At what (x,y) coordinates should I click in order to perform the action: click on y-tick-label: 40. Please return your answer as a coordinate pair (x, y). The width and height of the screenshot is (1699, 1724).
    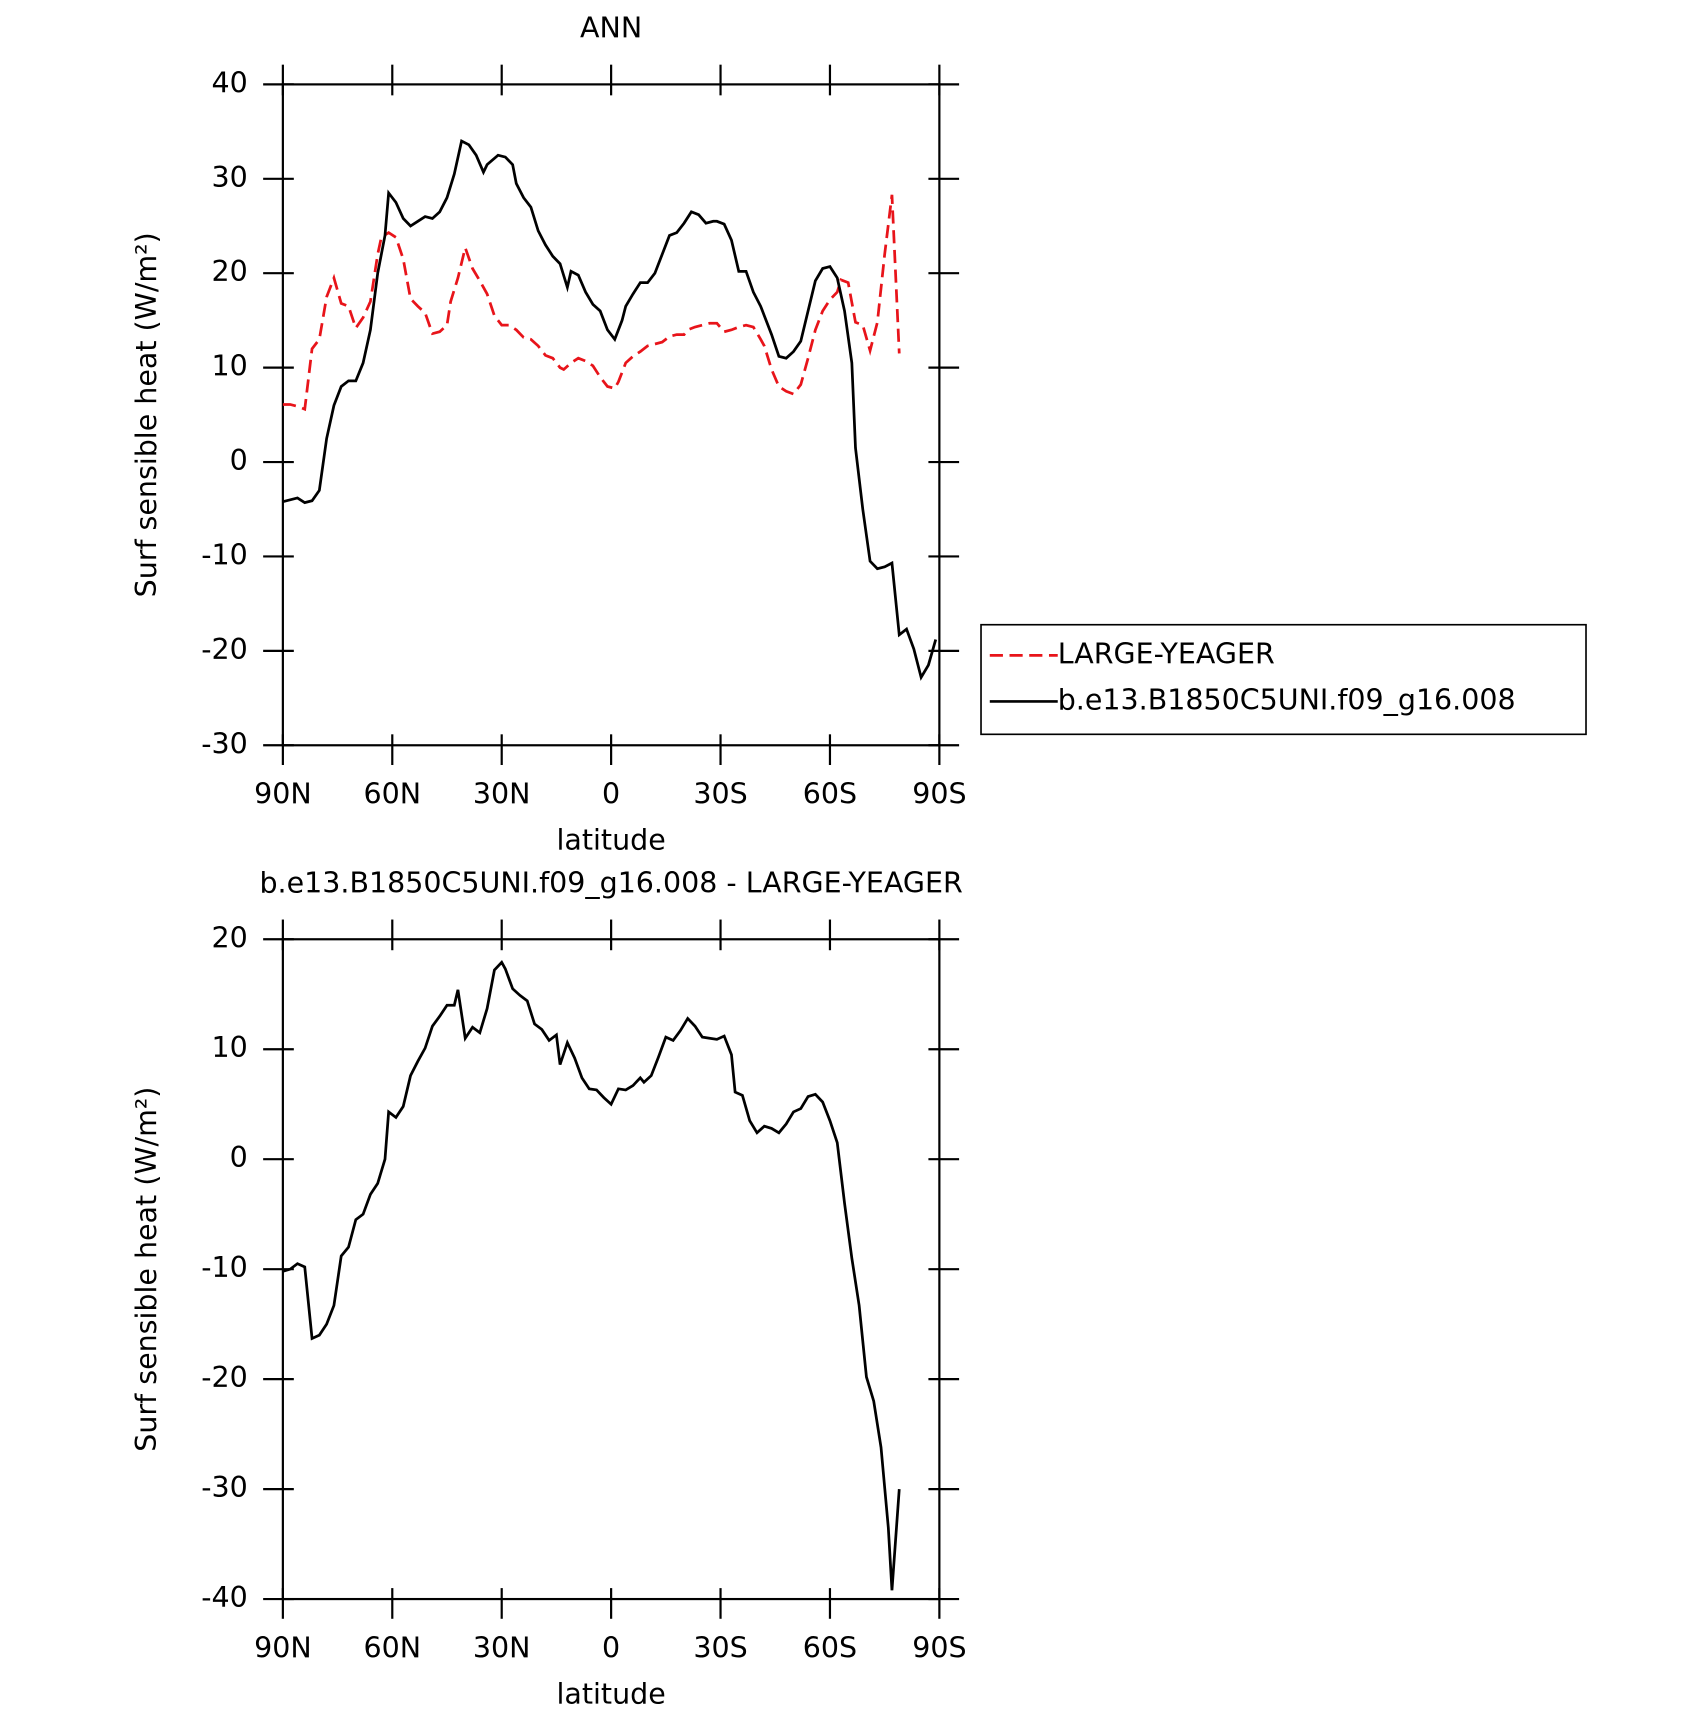
    Looking at the image, I should click on (230, 82).